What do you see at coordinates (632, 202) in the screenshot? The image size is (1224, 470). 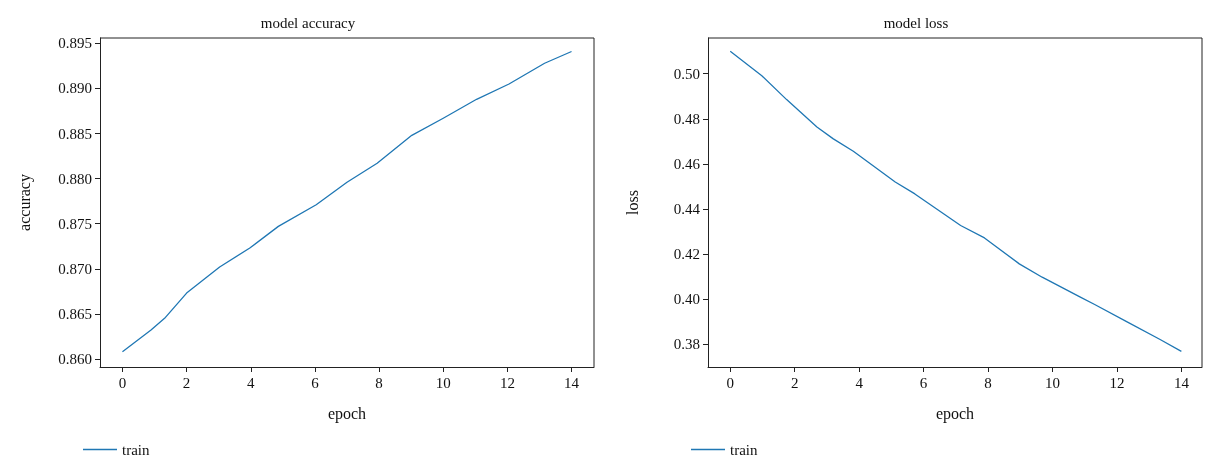 I see `y-axis-title: loss` at bounding box center [632, 202].